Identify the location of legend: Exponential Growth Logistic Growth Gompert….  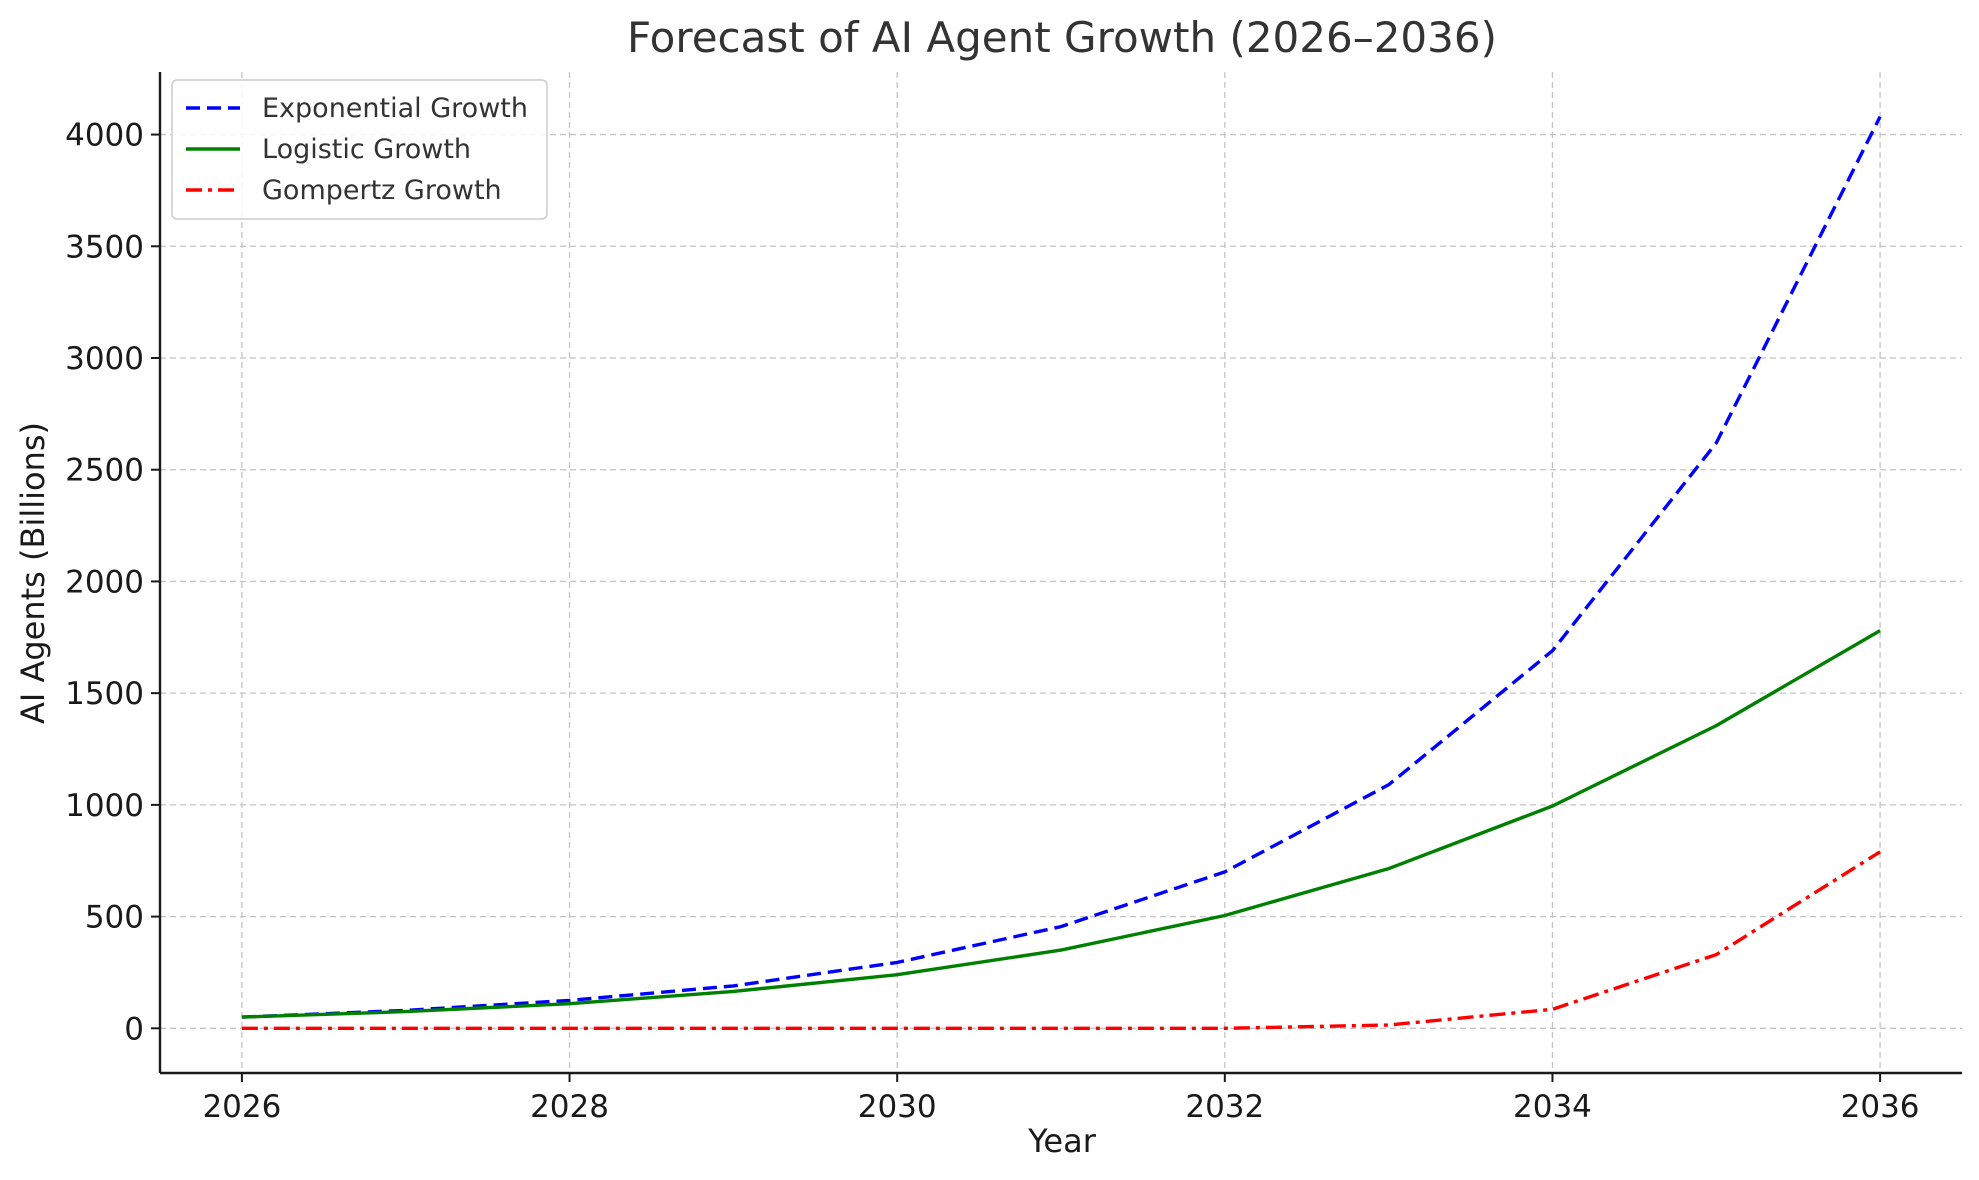
(359, 149).